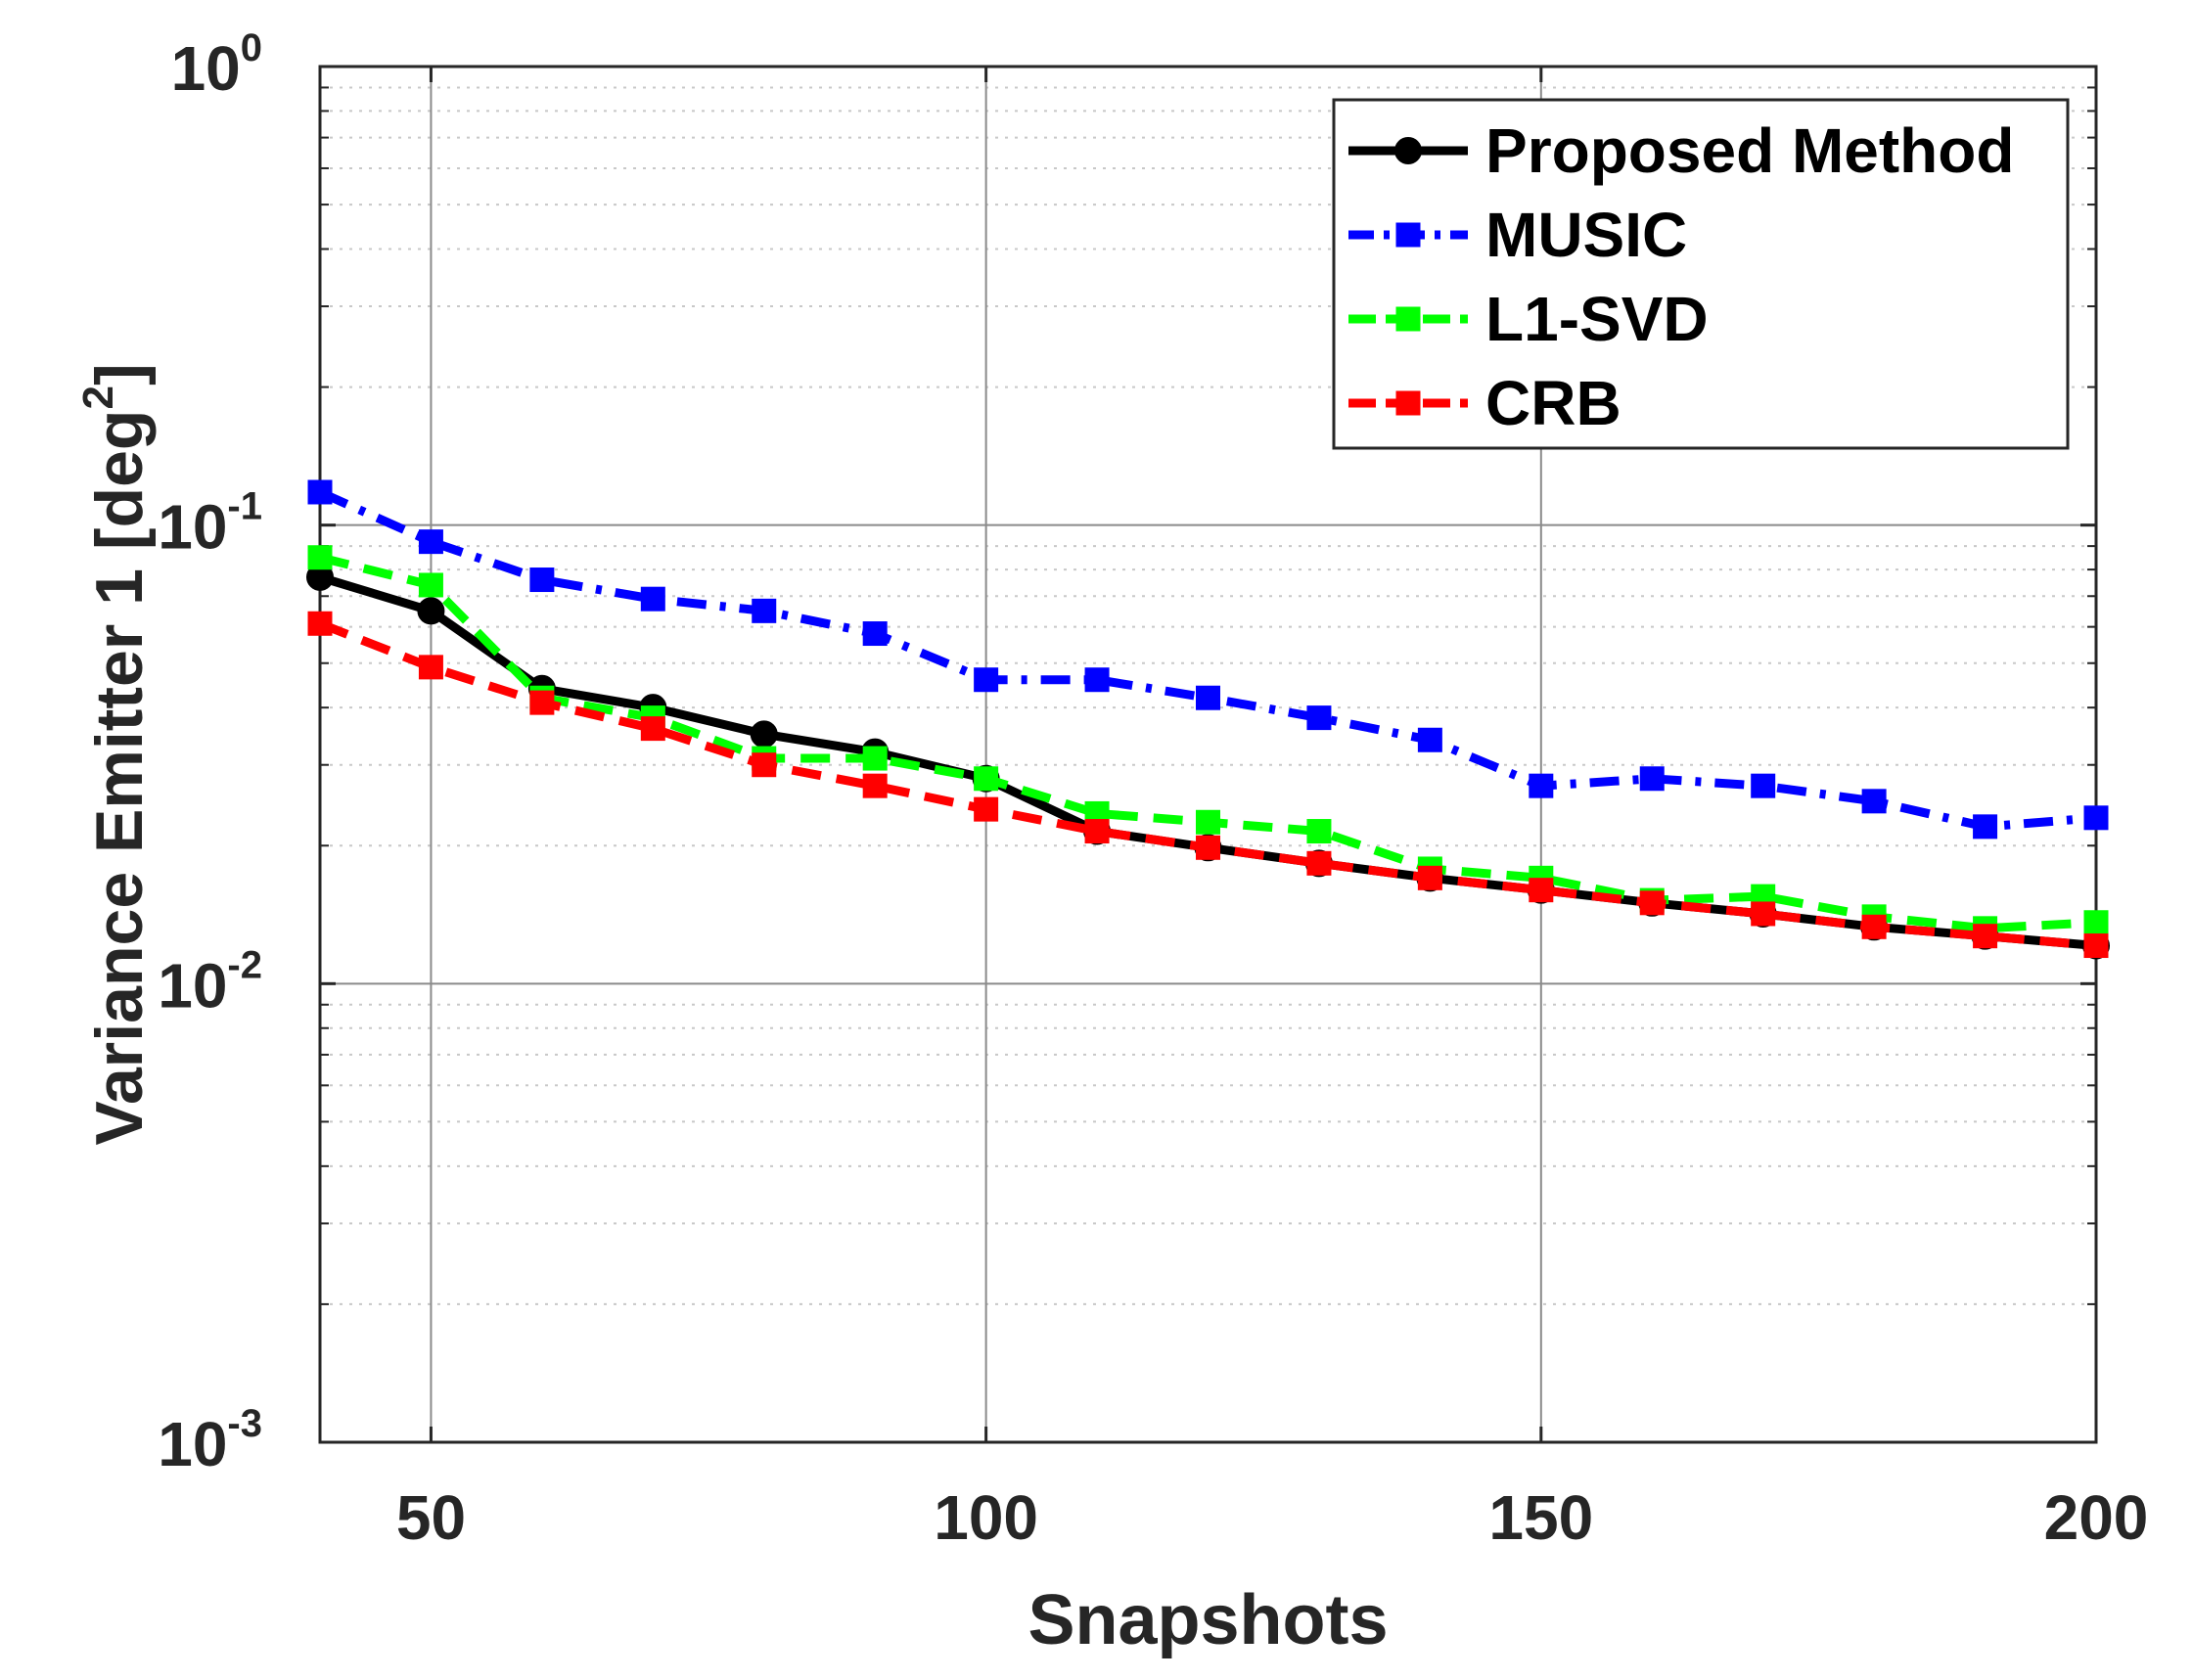  What do you see at coordinates (115, 754) in the screenshot?
I see `y-axis-label: Variance Emitter 1 [deg2]` at bounding box center [115, 754].